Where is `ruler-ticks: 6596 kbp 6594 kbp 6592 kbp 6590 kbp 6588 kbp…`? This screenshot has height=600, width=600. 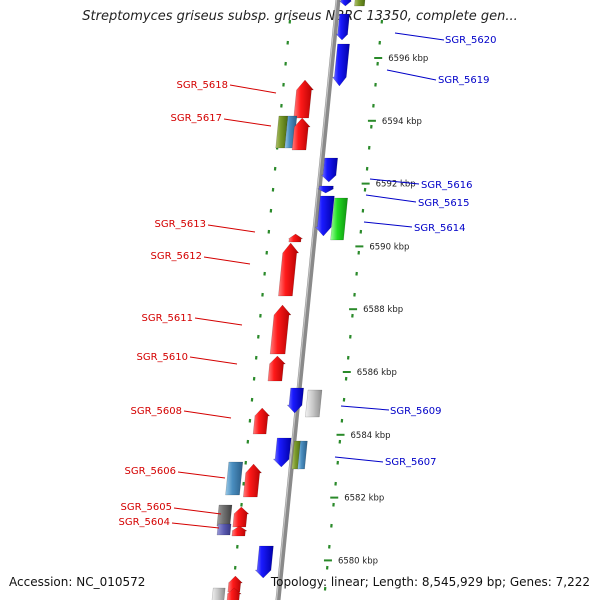 ruler-ticks: 6596 kbp 6594 kbp 6592 kbp 6590 kbp 6588 kbp… is located at coordinates (375, 310).